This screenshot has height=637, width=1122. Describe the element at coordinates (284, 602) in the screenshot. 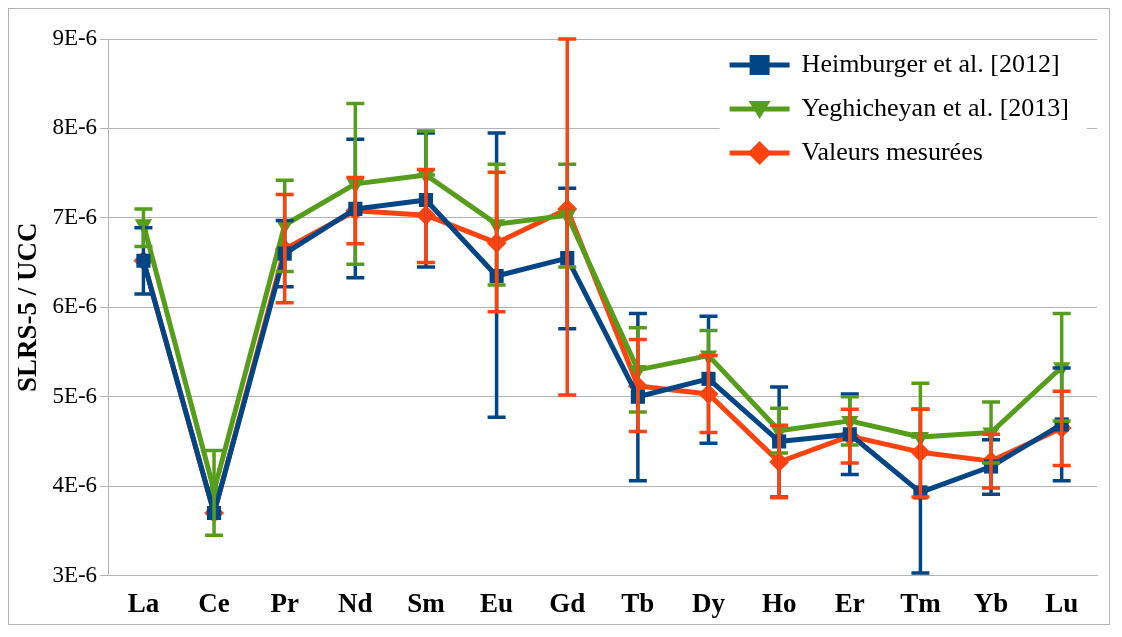

I see `x-tick-label: Pr` at that location.